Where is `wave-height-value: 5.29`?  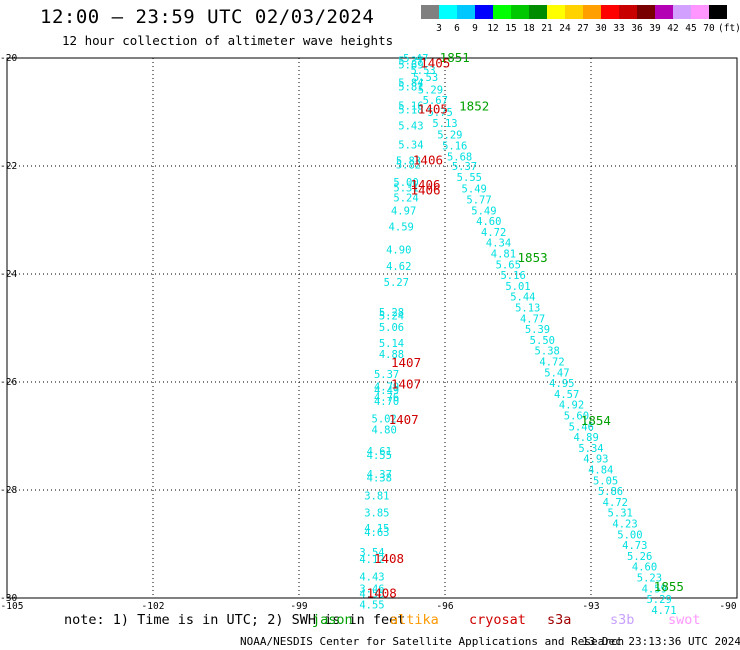 wave-height-value: 5.29 is located at coordinates (658, 600).